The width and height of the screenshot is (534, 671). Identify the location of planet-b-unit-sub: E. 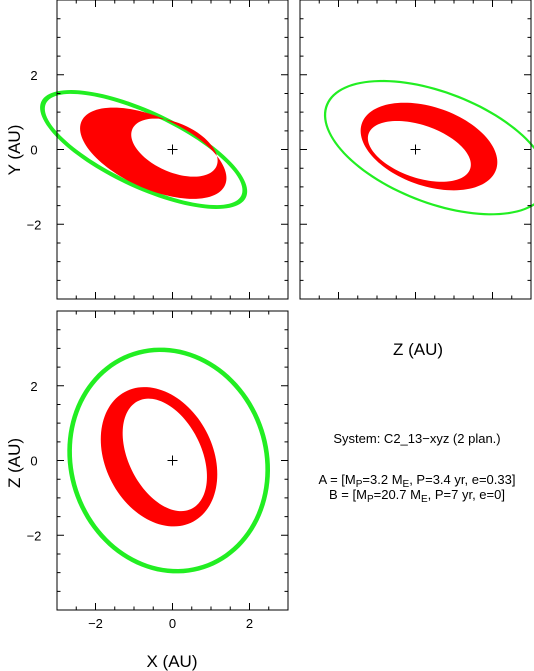
(424, 499).